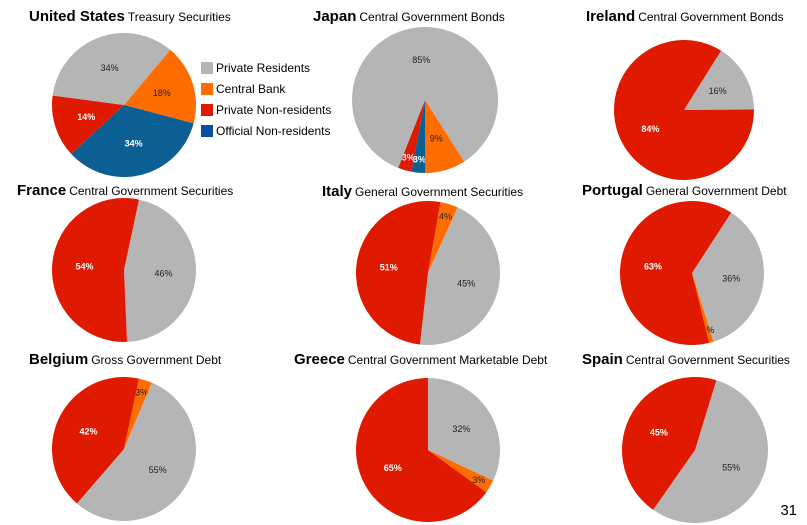 This screenshot has height=525, width=807. I want to click on page-number: 31, so click(788, 510).